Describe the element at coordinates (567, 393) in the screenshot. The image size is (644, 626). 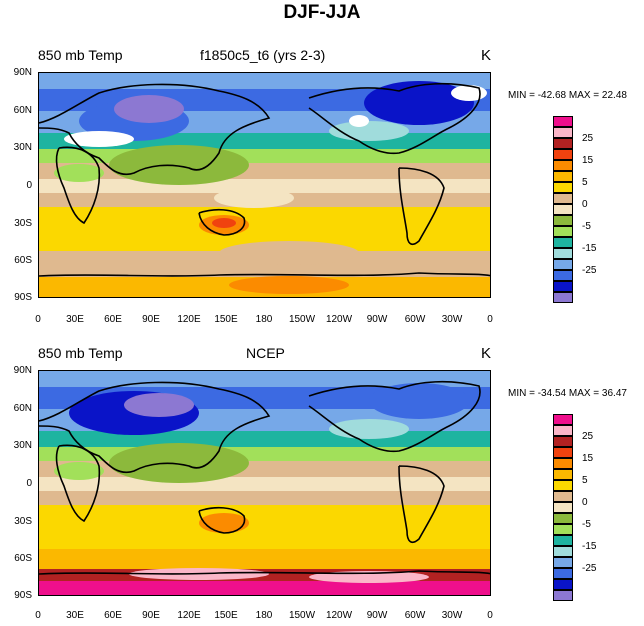
I see `min-max-label: MIN = -34.54 MAX = 36.47` at that location.